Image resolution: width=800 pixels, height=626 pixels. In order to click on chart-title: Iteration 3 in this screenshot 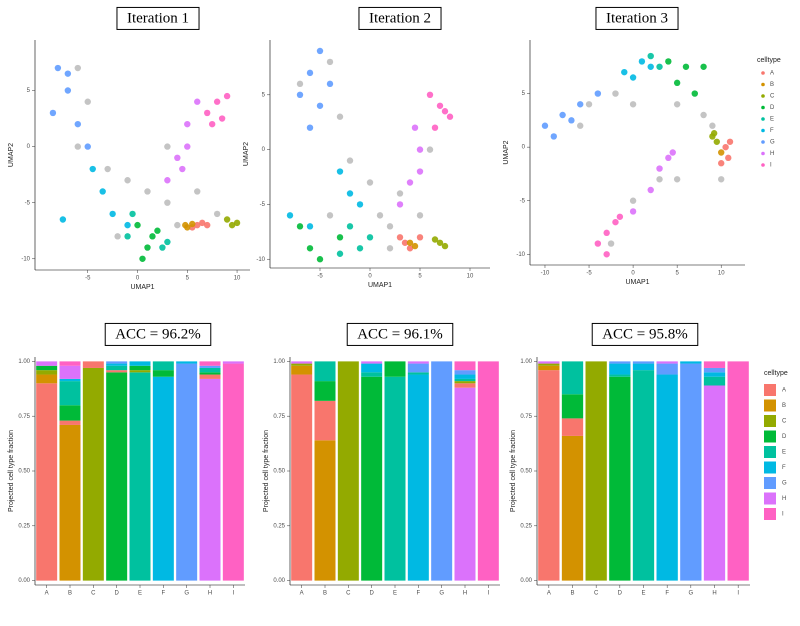, I will do `click(637, 18)`.